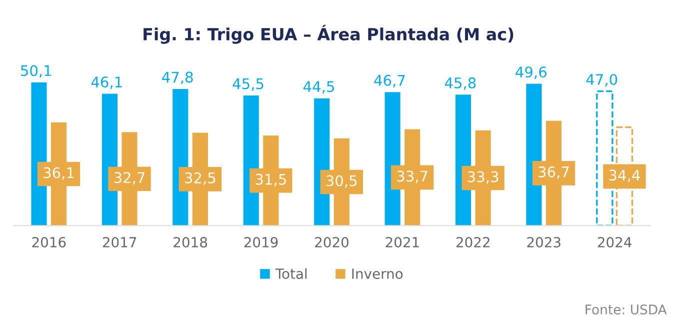 This screenshot has height=327, width=677. Describe the element at coordinates (49, 242) in the screenshot. I see `x-tick-label: 2016` at that location.